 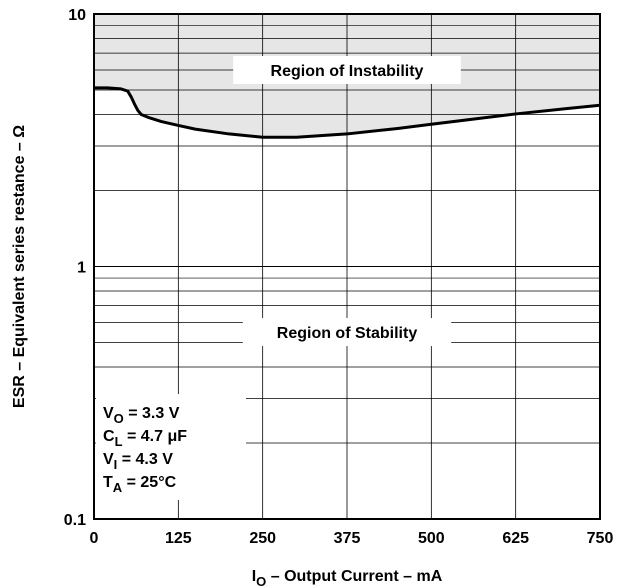 I want to click on y-tick-label: 10, so click(x=77, y=15).